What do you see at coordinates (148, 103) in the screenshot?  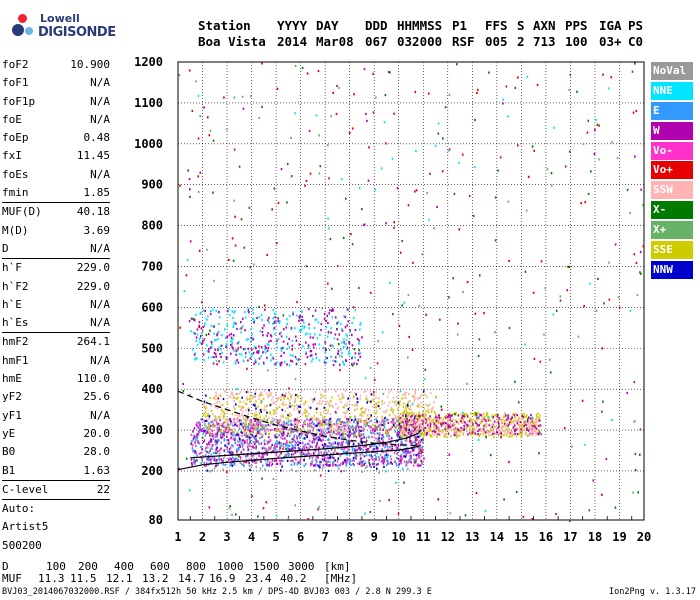 I see `y-tick-label: 1100` at bounding box center [148, 103].